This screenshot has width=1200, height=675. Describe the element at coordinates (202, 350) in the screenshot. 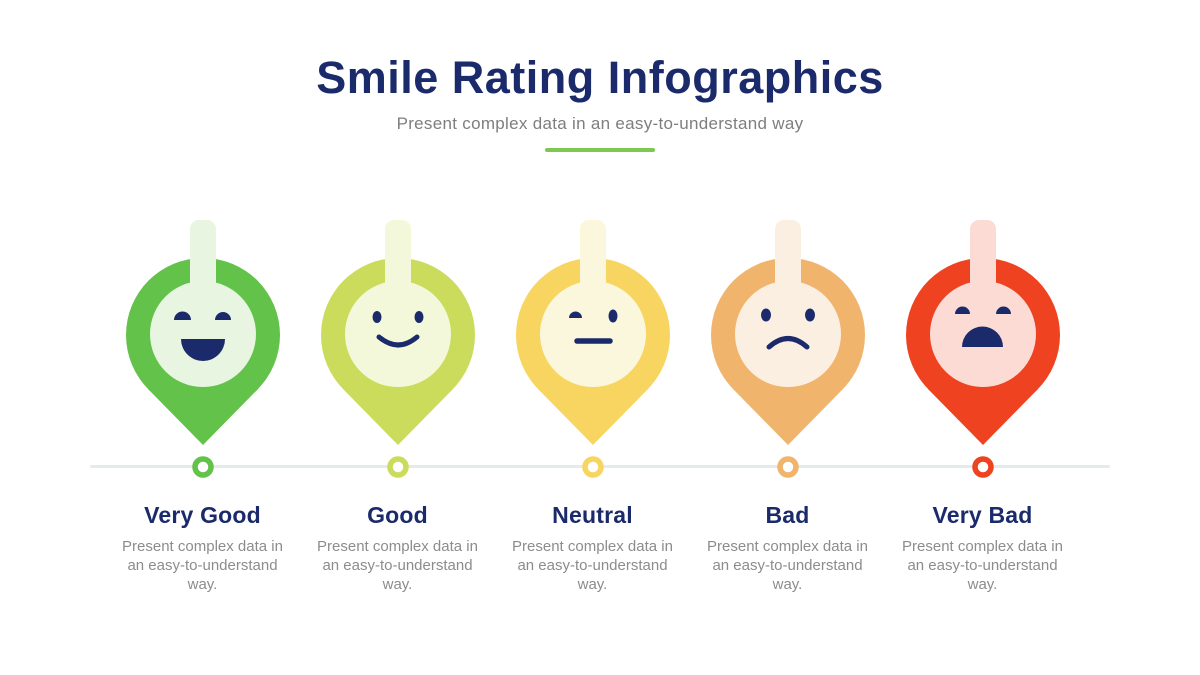

I see `open-smile-mouth` at that location.